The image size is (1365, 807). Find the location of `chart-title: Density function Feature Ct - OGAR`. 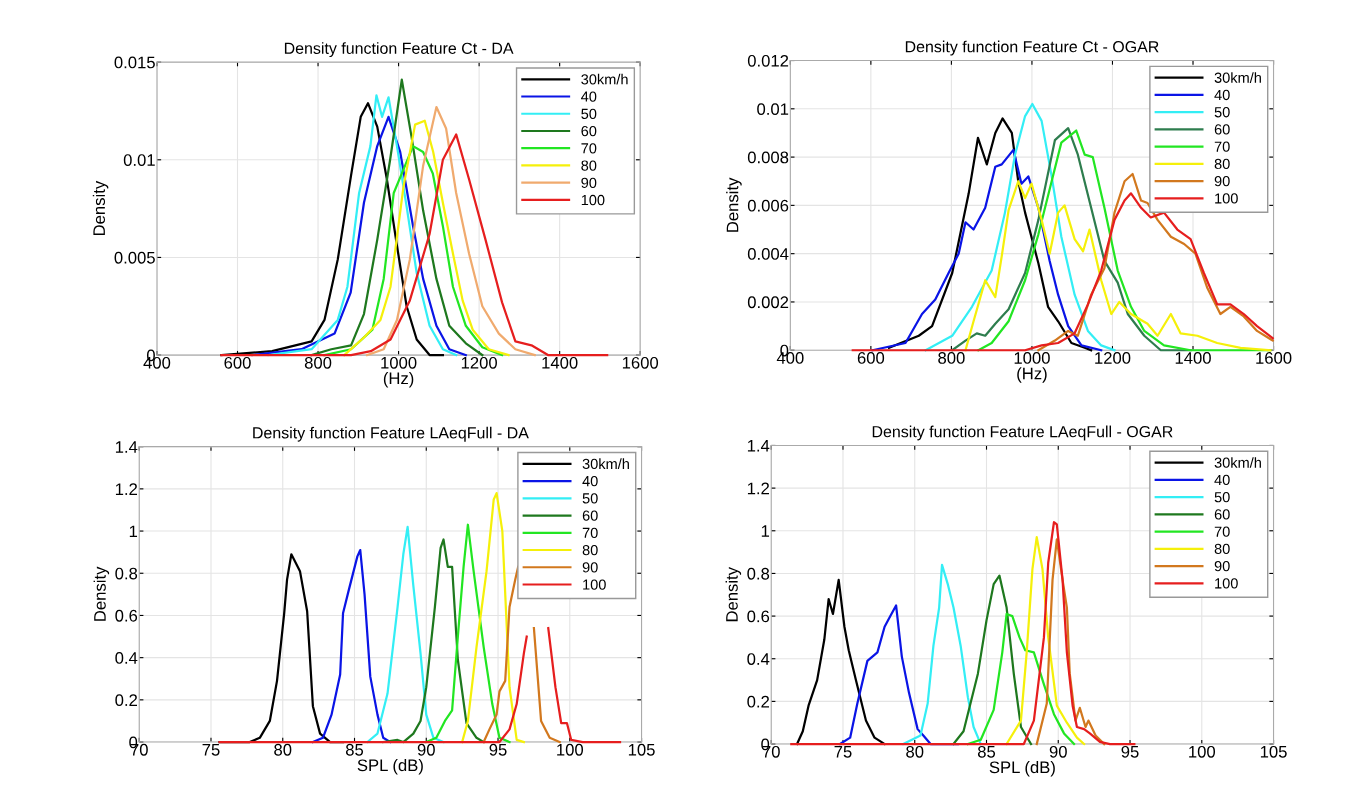

chart-title: Density function Feature Ct - OGAR is located at coordinates (1032, 48).